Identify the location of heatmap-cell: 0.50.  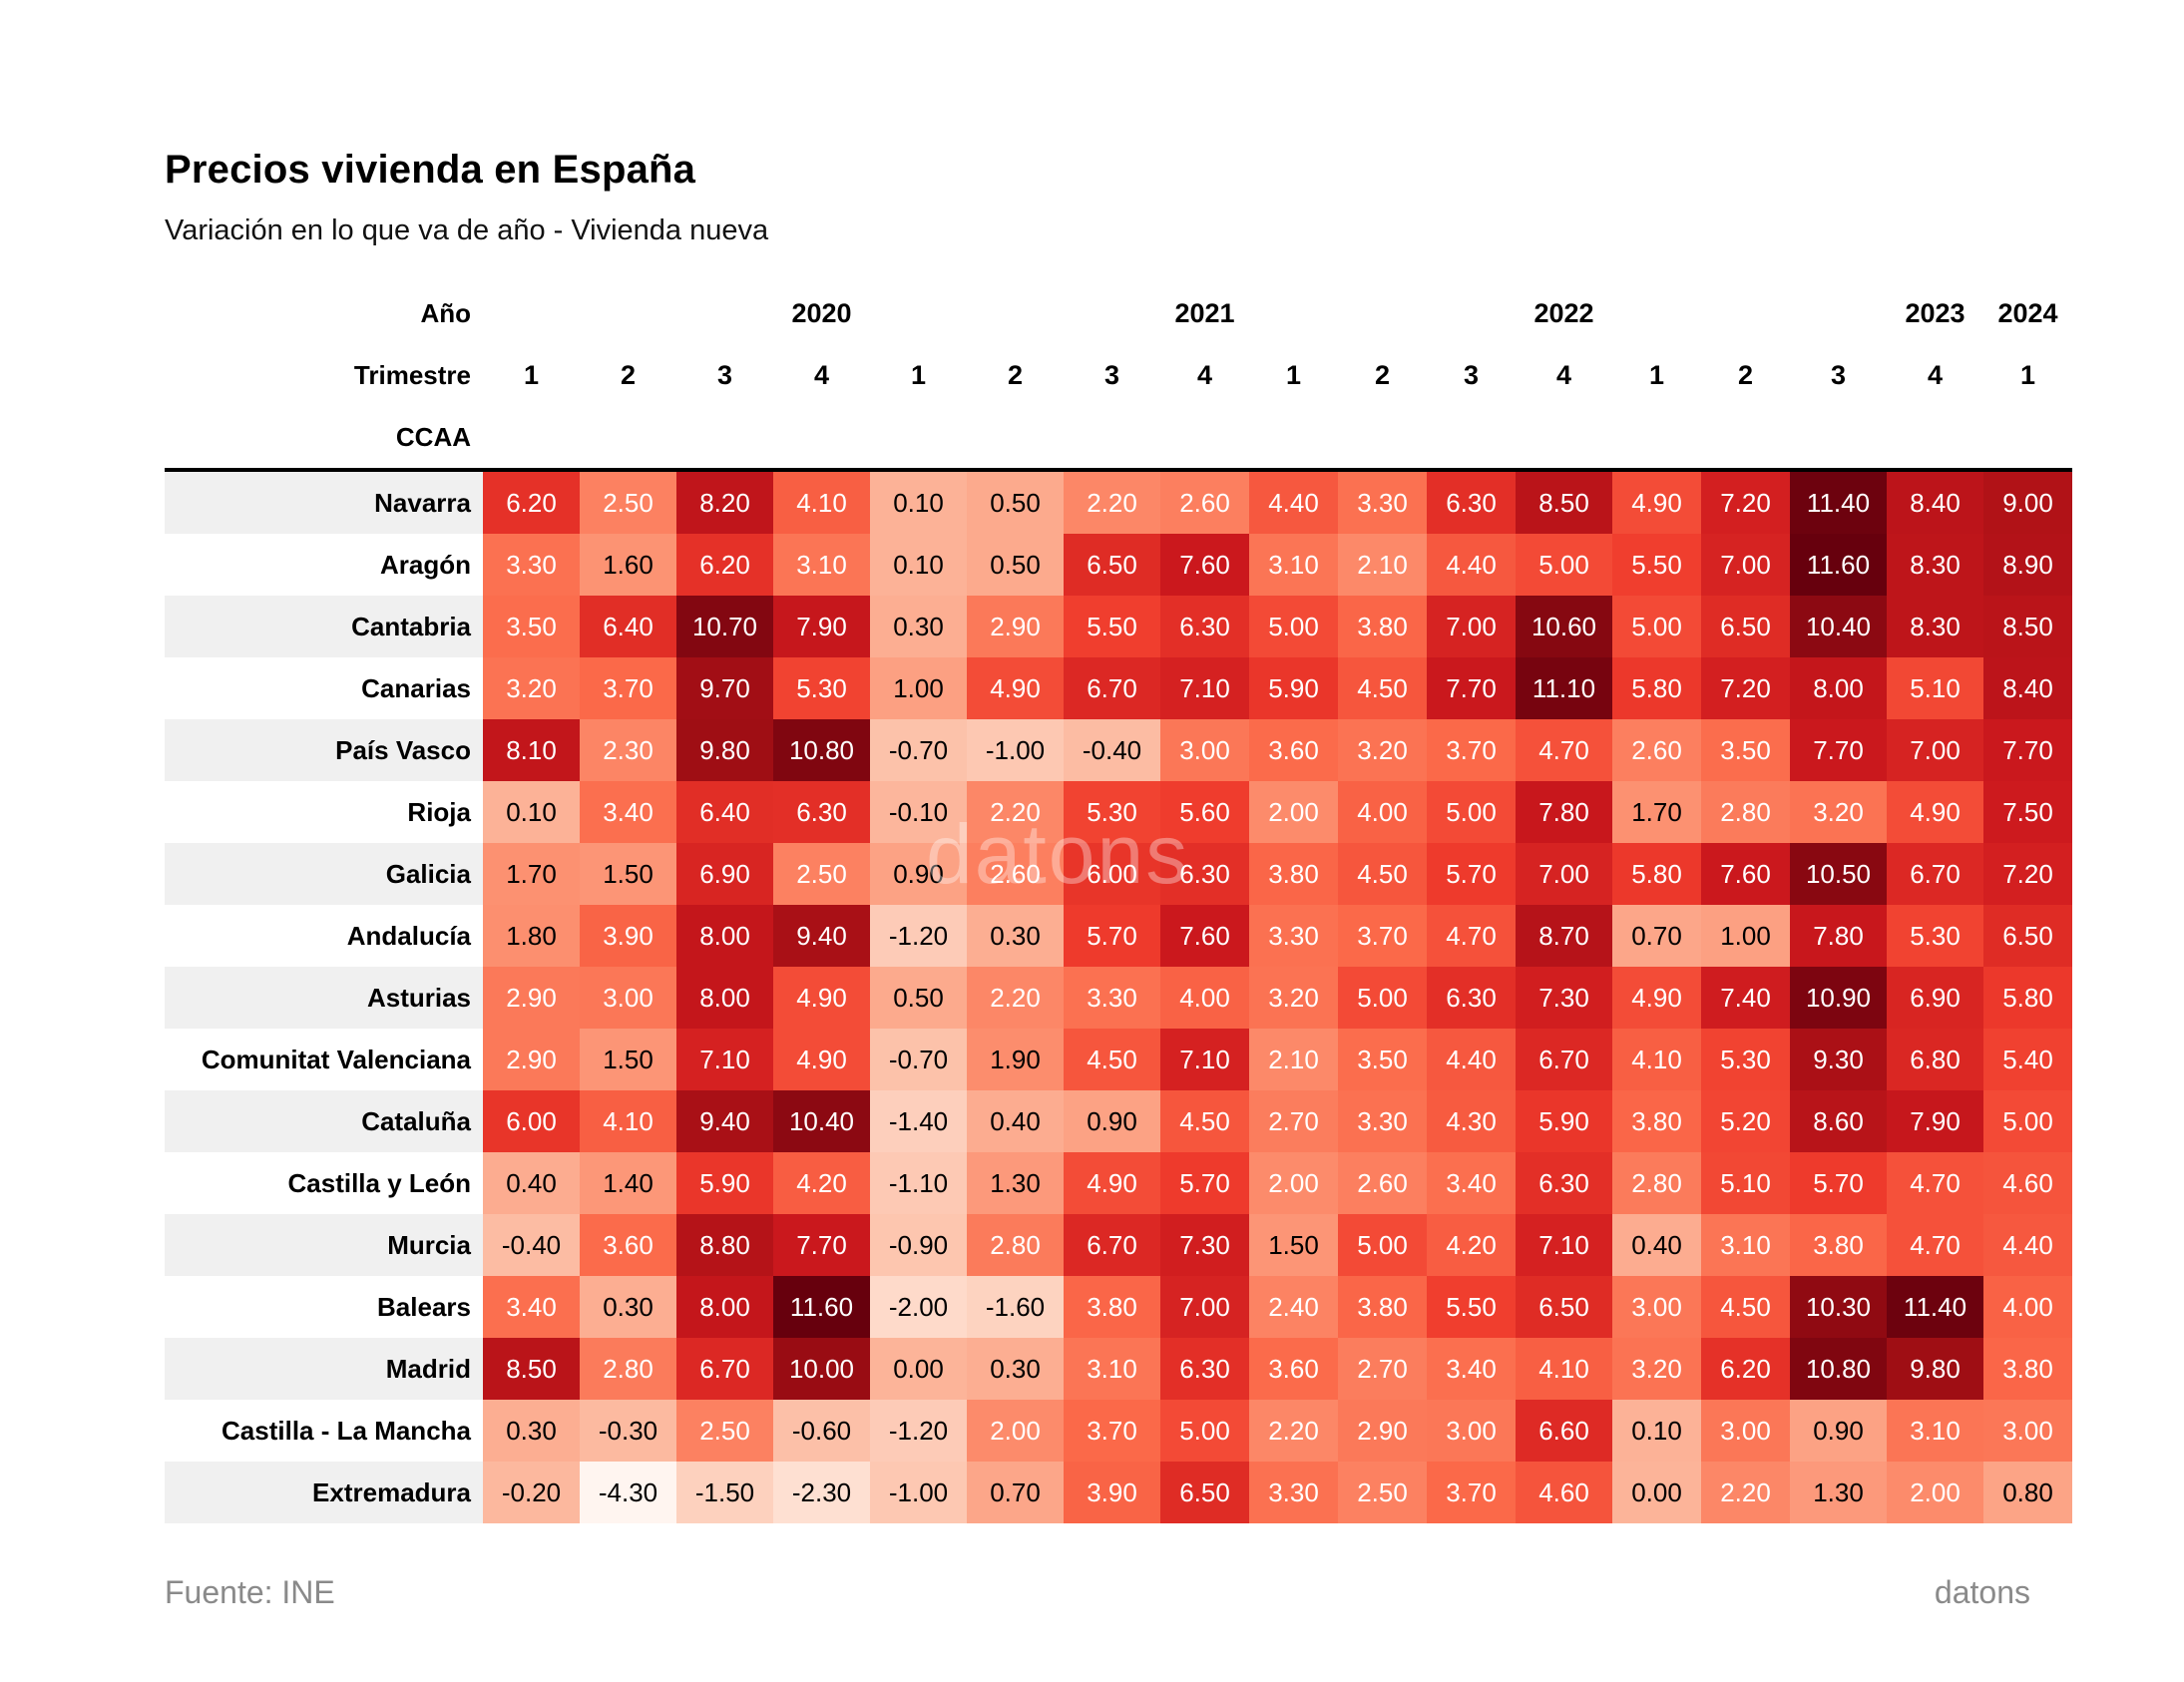
(918, 998).